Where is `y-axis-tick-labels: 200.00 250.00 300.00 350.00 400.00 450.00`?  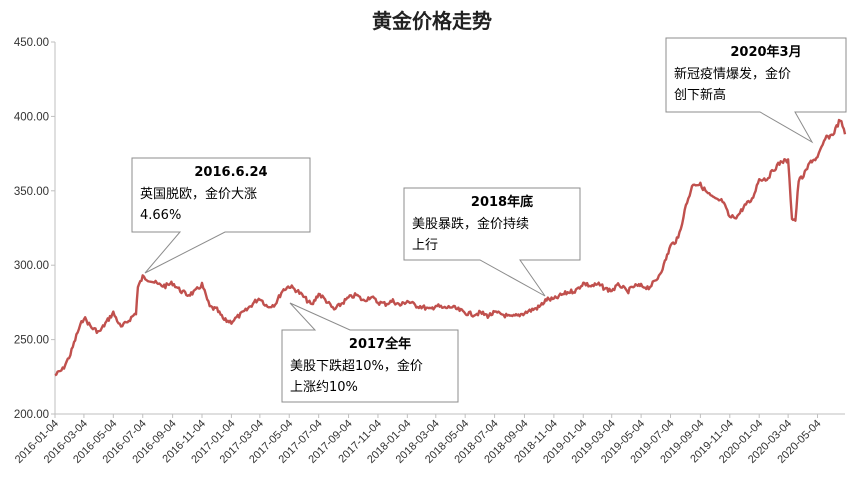
y-axis-tick-labels: 200.00 250.00 300.00 350.00 400.00 450.00 is located at coordinates (34, 229).